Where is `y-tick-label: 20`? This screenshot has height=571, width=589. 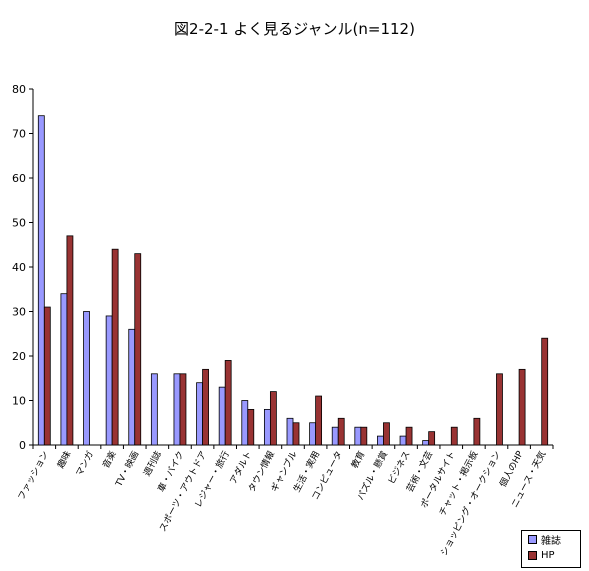 y-tick-label: 20 is located at coordinates (19, 356).